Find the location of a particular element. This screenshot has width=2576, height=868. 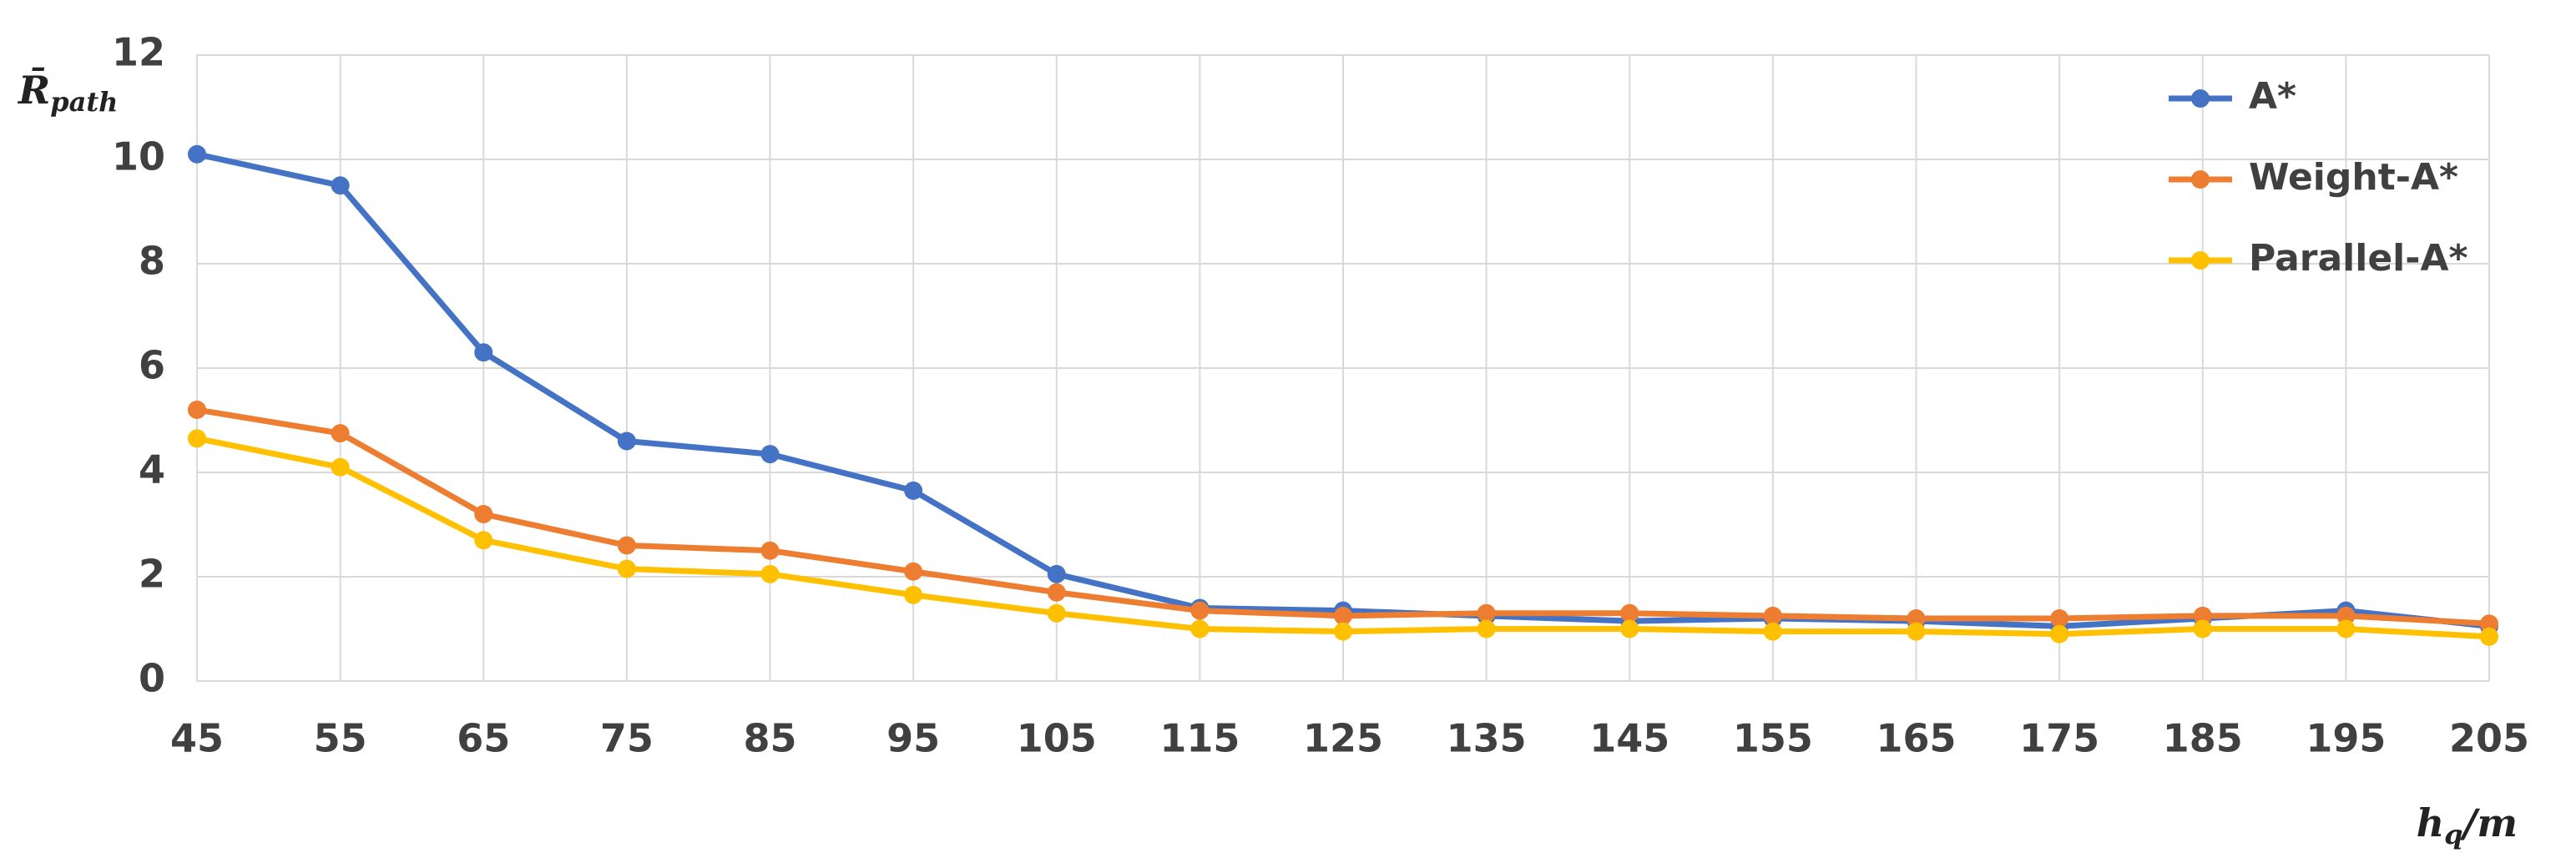

y-tick-label: 8 is located at coordinates (152, 261).